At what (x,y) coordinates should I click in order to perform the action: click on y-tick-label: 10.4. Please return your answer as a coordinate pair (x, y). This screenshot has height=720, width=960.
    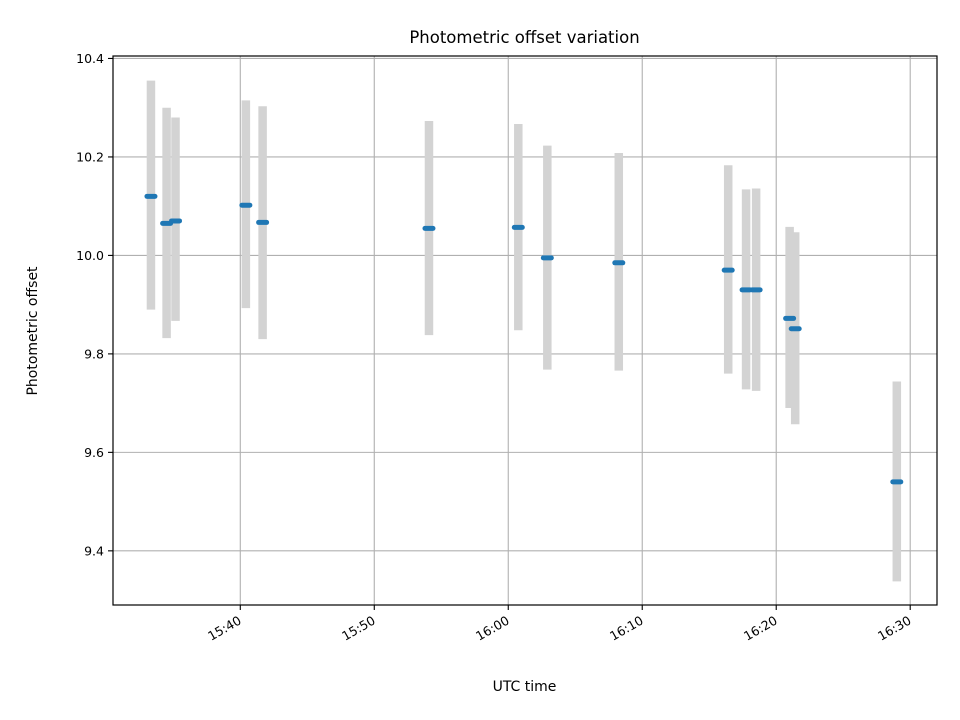
    Looking at the image, I should click on (90, 58).